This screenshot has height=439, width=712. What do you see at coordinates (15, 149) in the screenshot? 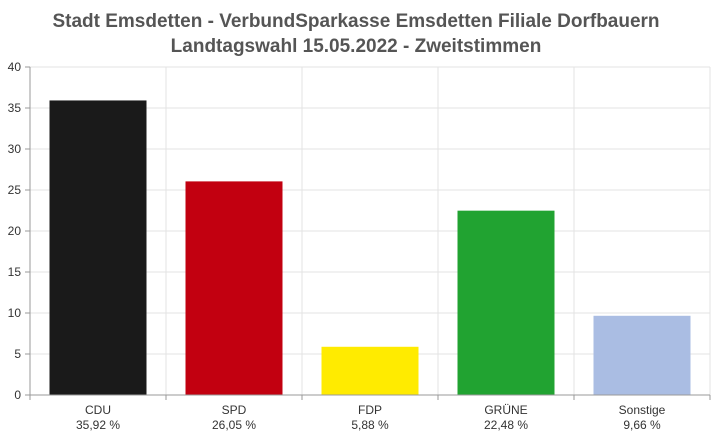
I see `y-tick-label: 30` at bounding box center [15, 149].